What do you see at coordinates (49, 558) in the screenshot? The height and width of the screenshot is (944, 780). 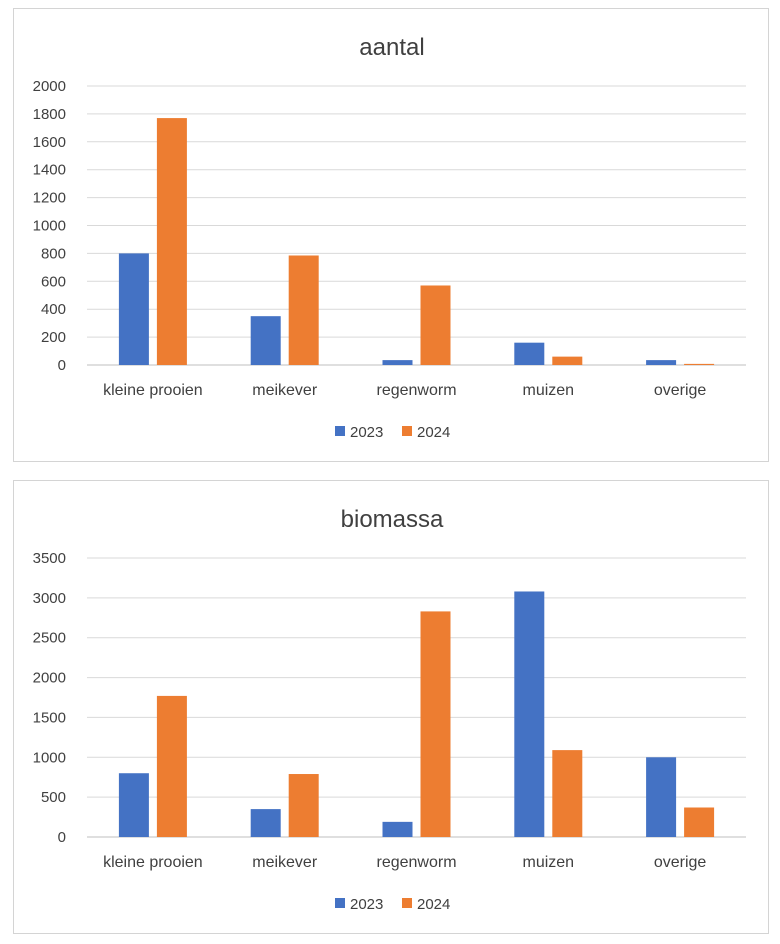 I see `y-tick-label: 3500` at bounding box center [49, 558].